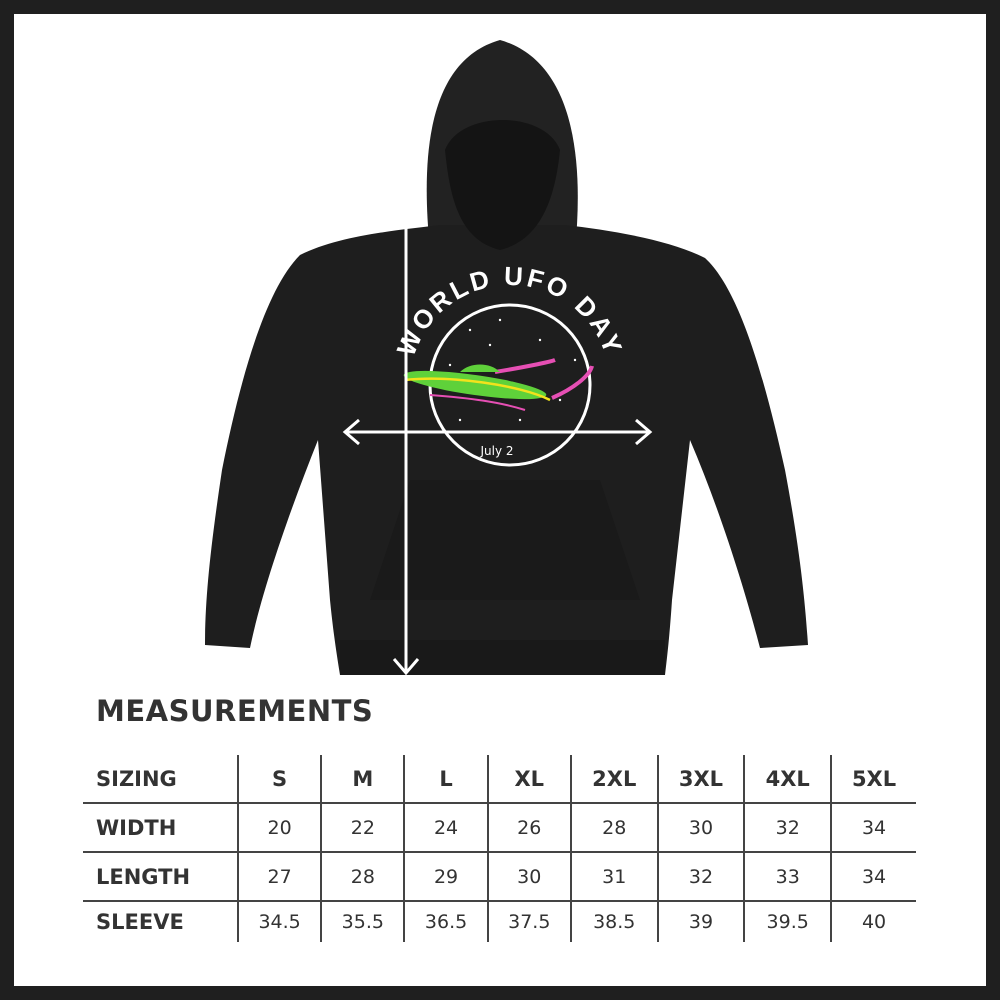  Describe the element at coordinates (496, 451) in the screenshot. I see `logo-date: July 2` at that location.